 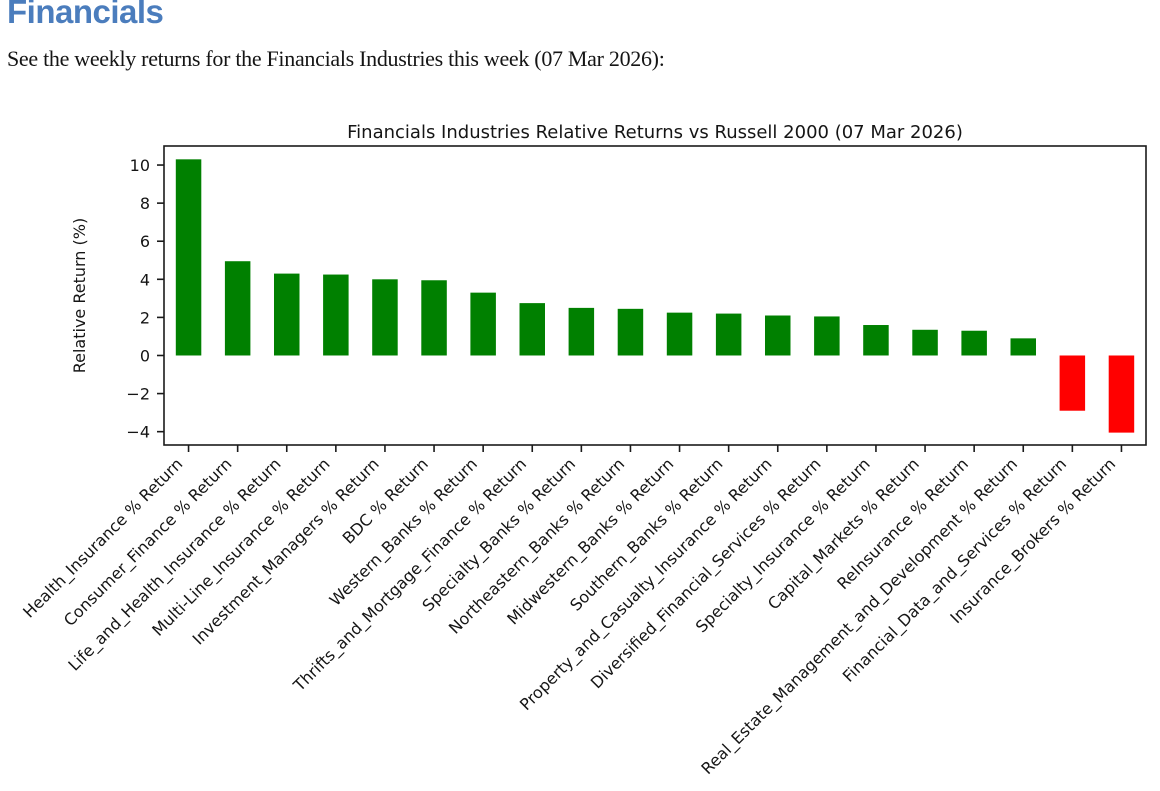 What do you see at coordinates (827, 336) in the screenshot?
I see `bar-diversified-financial-services-return` at bounding box center [827, 336].